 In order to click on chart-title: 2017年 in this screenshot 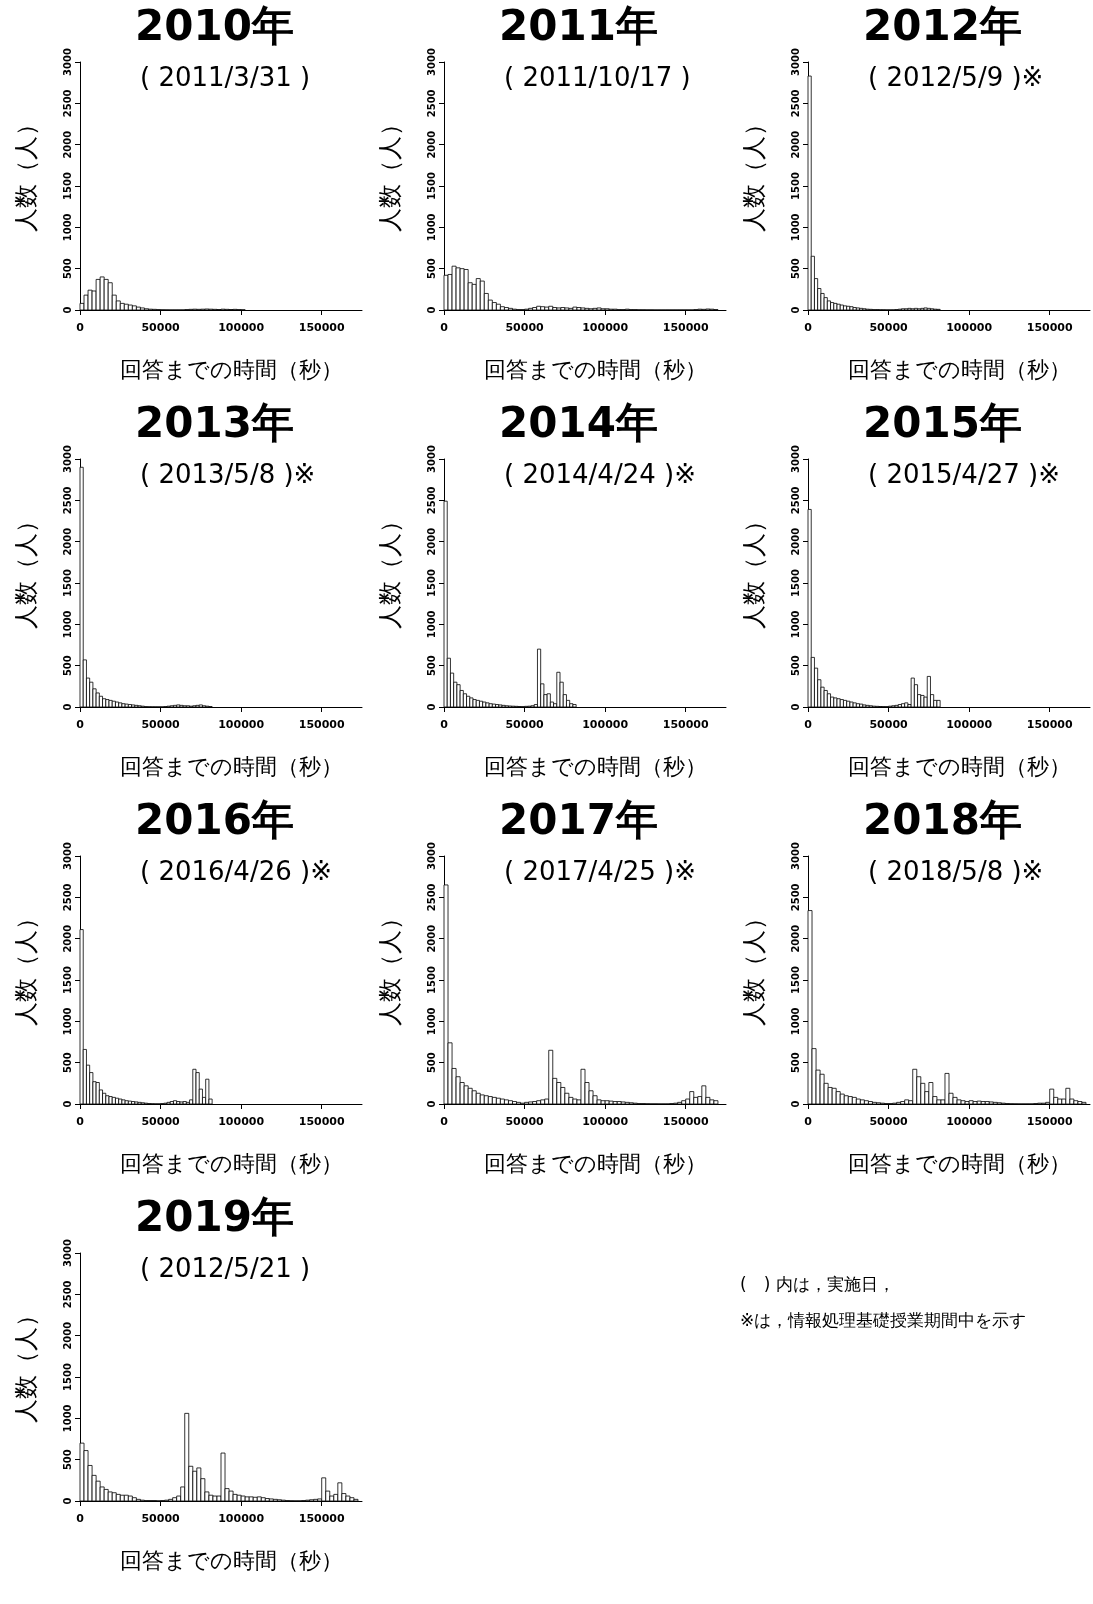, I will do `click(578, 819)`.